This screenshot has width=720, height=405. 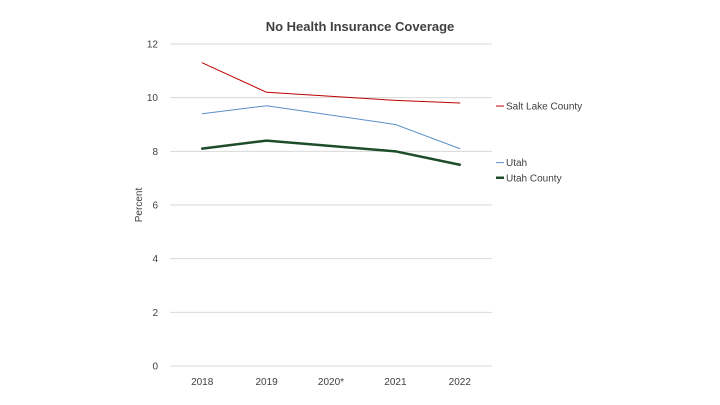 I want to click on legend-label: Utah, so click(x=516, y=163).